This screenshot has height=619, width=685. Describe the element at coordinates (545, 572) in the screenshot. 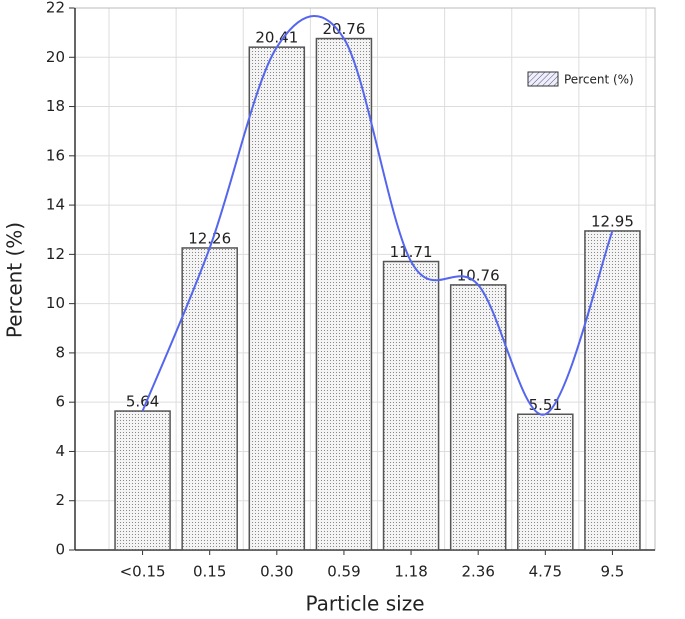

I see `x-tick-label: 4.75` at that location.